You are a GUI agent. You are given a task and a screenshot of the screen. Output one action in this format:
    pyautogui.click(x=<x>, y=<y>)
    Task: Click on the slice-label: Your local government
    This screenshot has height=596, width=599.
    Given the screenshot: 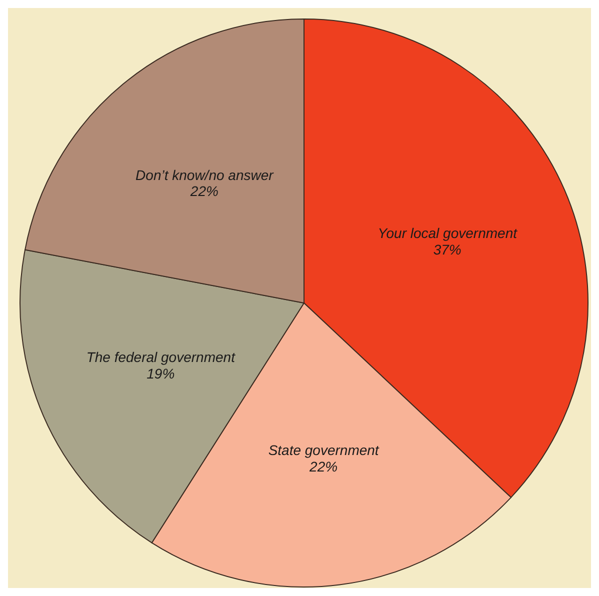 What is the action you would take?
    pyautogui.click(x=448, y=233)
    